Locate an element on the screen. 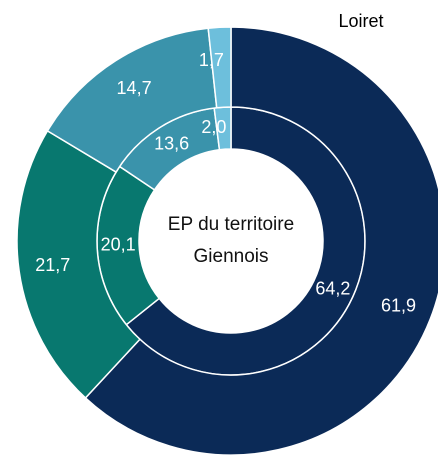  data-label: 13,6 is located at coordinates (171, 144).